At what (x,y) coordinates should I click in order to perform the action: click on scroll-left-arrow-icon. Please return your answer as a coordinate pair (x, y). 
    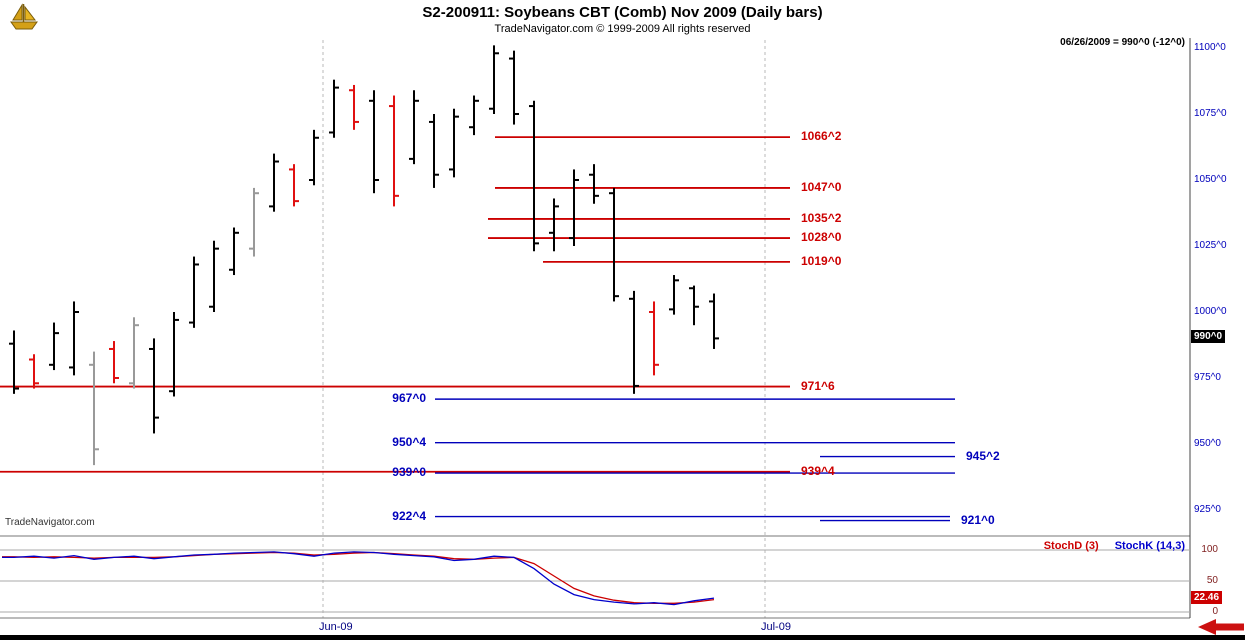
    Looking at the image, I should click on (1220, 629).